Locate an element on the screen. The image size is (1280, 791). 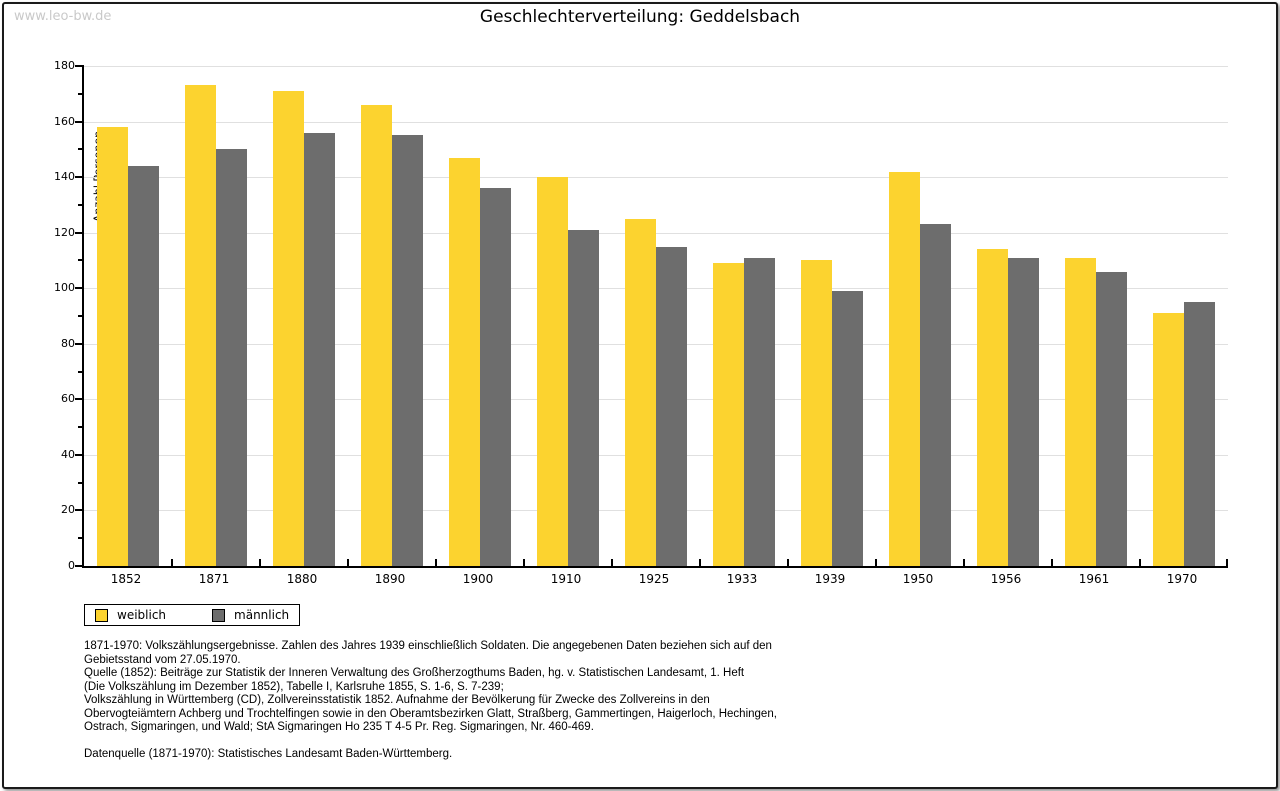
x-axis-label-1890: 1890 is located at coordinates (390, 579).